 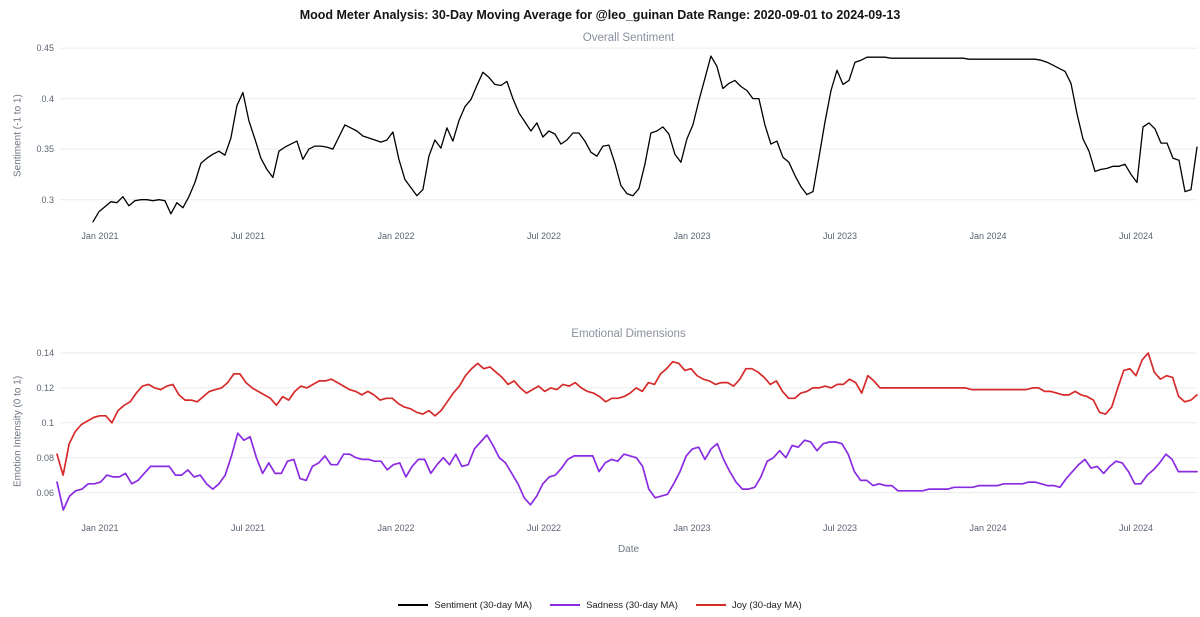 I want to click on legend-item-joy: Joy (30-day MA), so click(x=748, y=605).